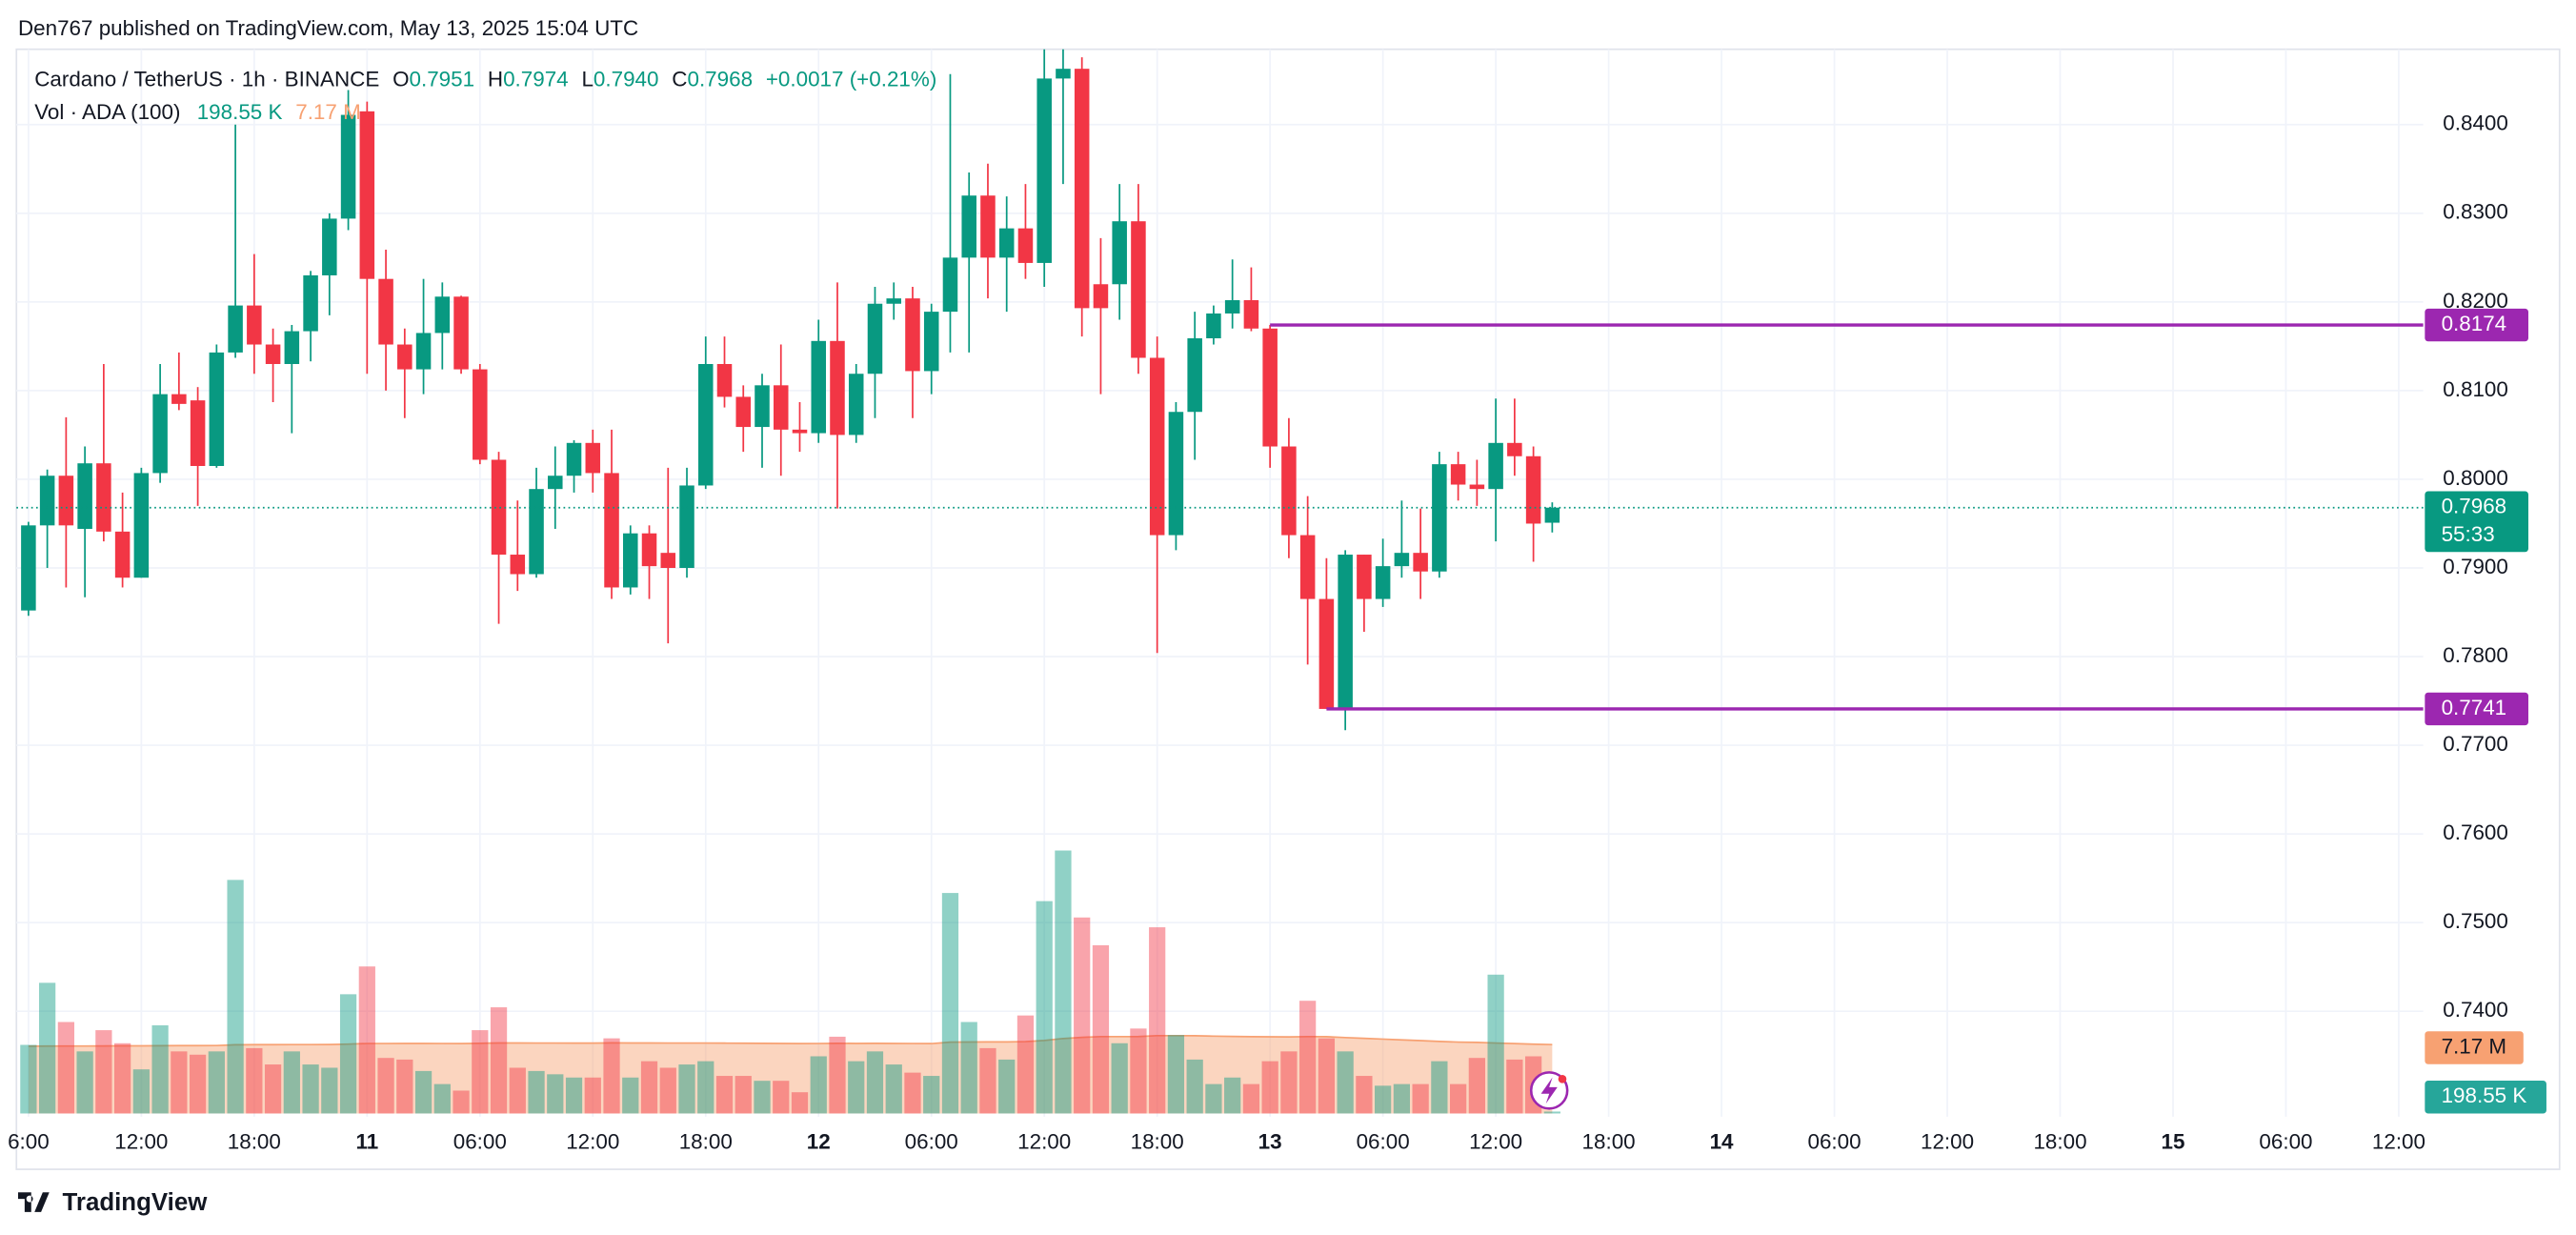  I want to click on x-tick-label: 6:00, so click(29, 1141).